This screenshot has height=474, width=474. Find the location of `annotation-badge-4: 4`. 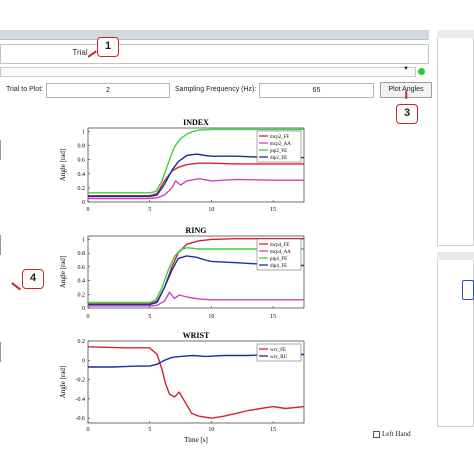

annotation-badge-4: 4 is located at coordinates (33, 279).